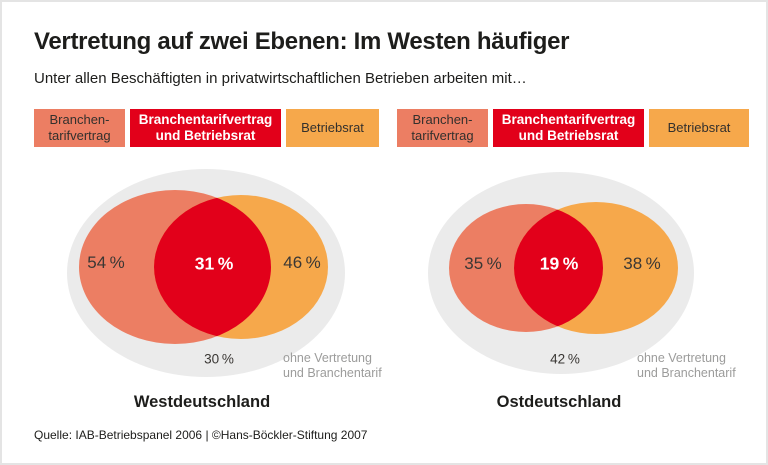 The width and height of the screenshot is (768, 465). I want to click on legend-east-betriebsrat: Betriebsrat, so click(699, 128).